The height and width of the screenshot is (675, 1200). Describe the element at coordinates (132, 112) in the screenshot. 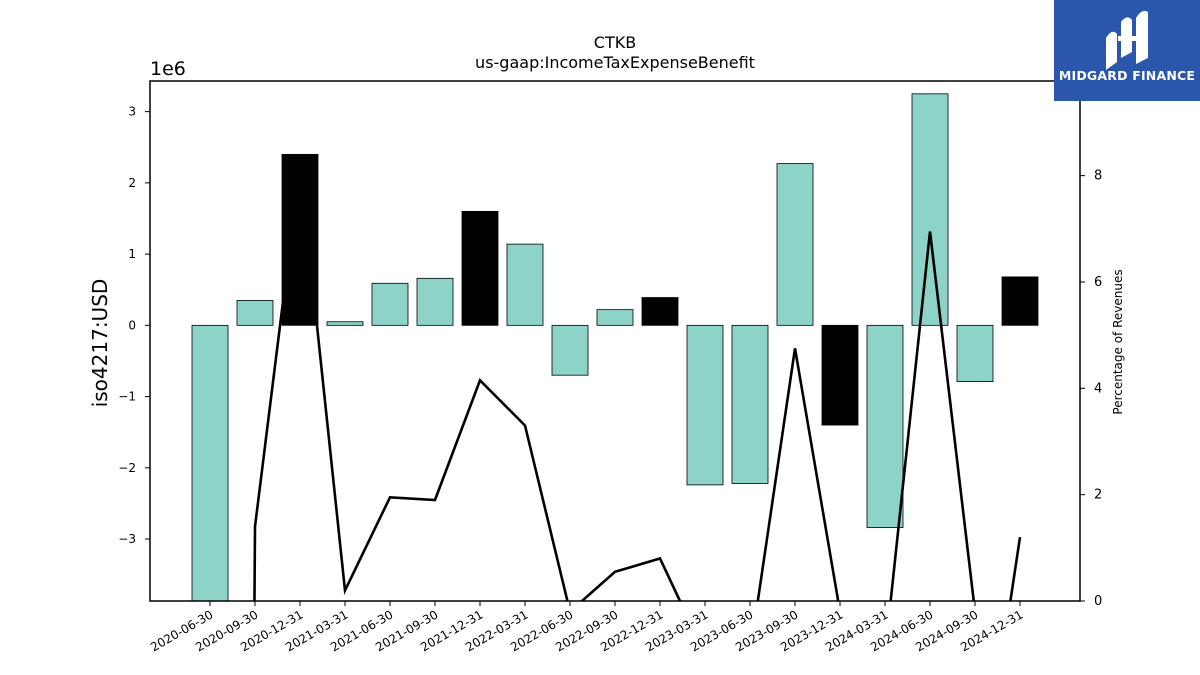

I see `y-tick-label: 3` at that location.